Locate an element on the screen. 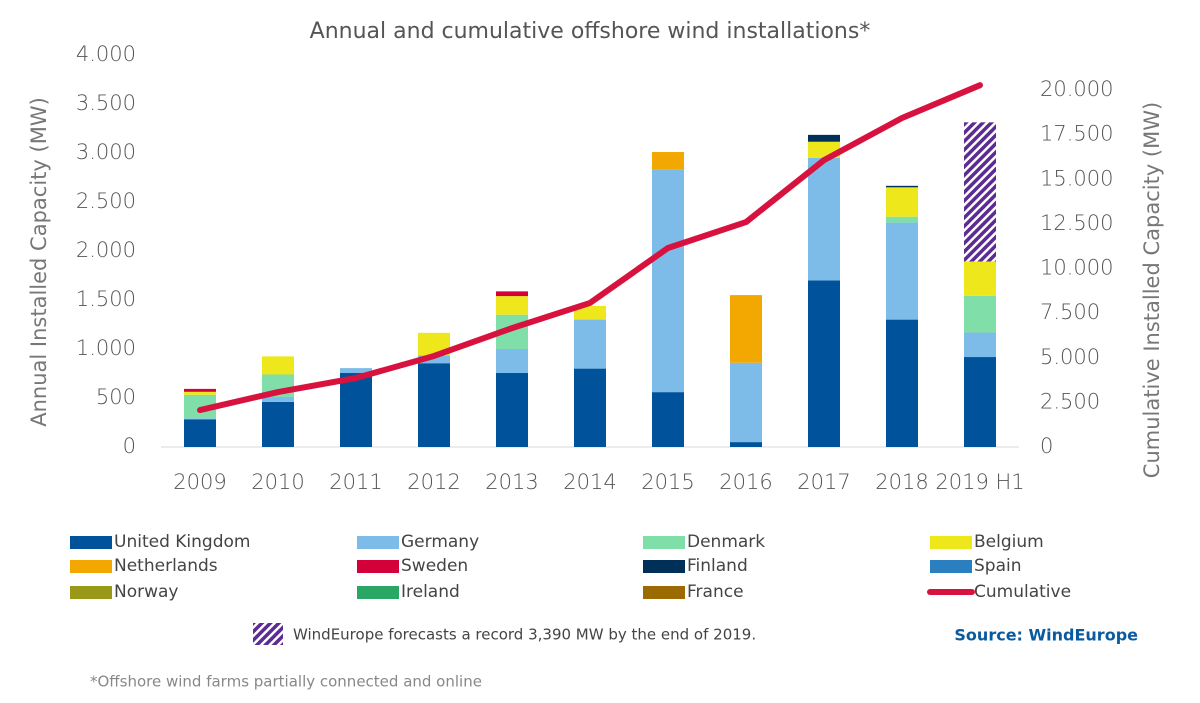  legend-label: Cumulative is located at coordinates (1022, 592).